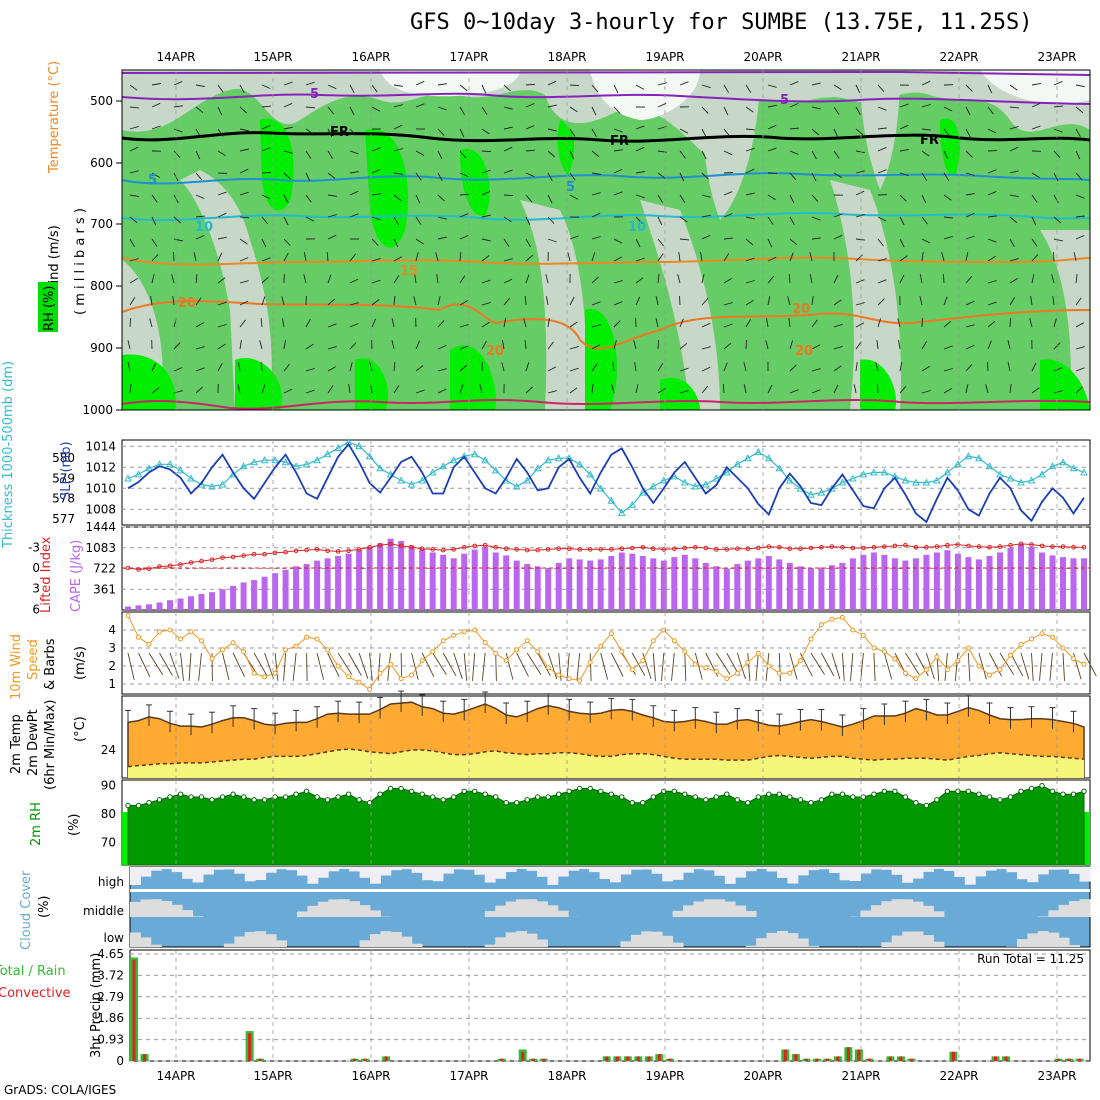 This screenshot has width=1100, height=1100. I want to click on wind-tick-label: 4, so click(112, 630).